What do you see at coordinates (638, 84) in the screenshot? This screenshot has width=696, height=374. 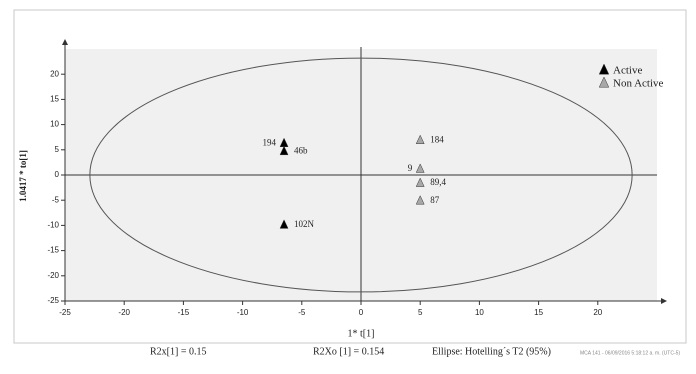 I see `legend-label: Non Active` at bounding box center [638, 84].